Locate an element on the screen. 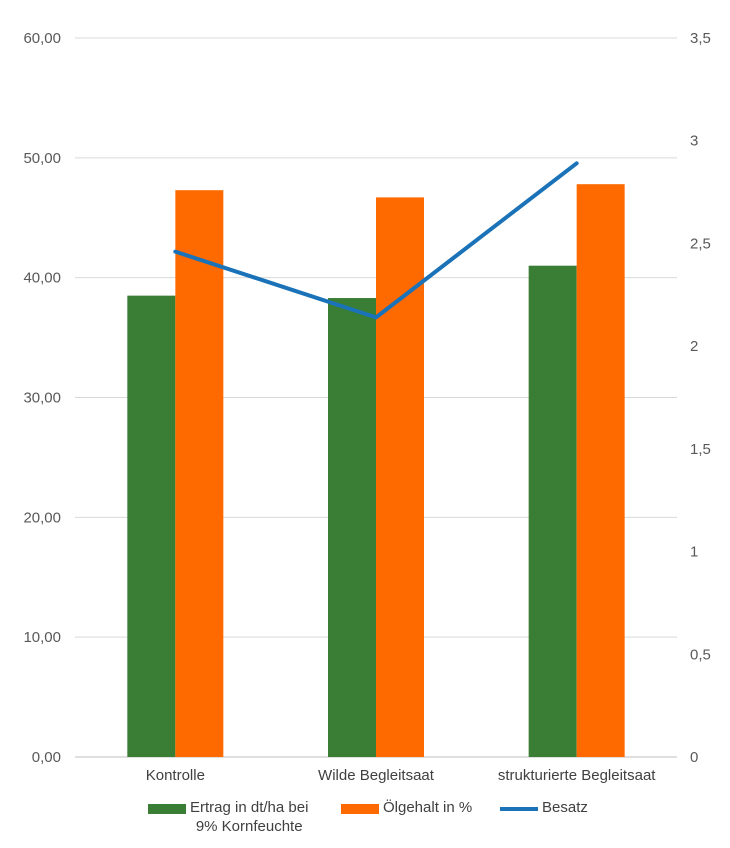  besatz-line-group is located at coordinates (376, 240).